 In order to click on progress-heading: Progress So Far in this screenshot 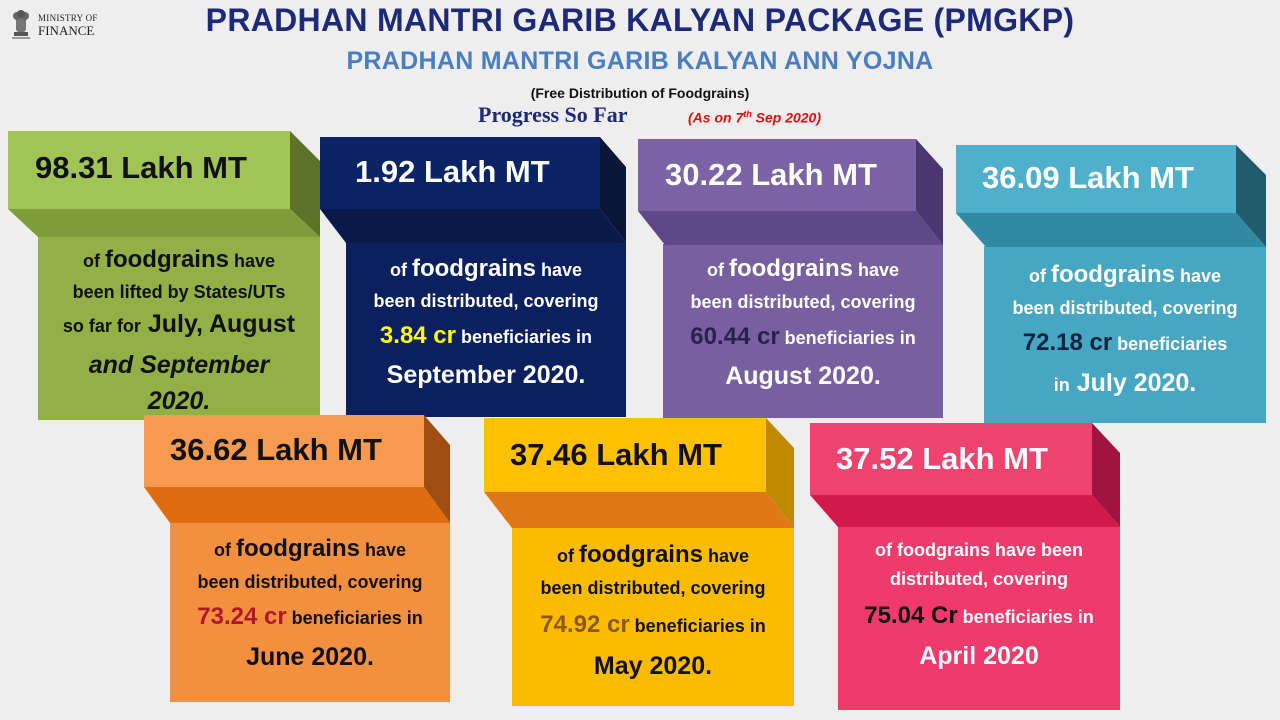, I will do `click(553, 114)`.